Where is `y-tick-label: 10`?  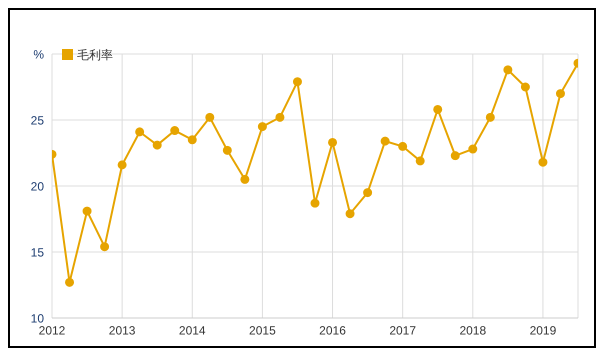
y-tick-label: 10 is located at coordinates (37, 318).